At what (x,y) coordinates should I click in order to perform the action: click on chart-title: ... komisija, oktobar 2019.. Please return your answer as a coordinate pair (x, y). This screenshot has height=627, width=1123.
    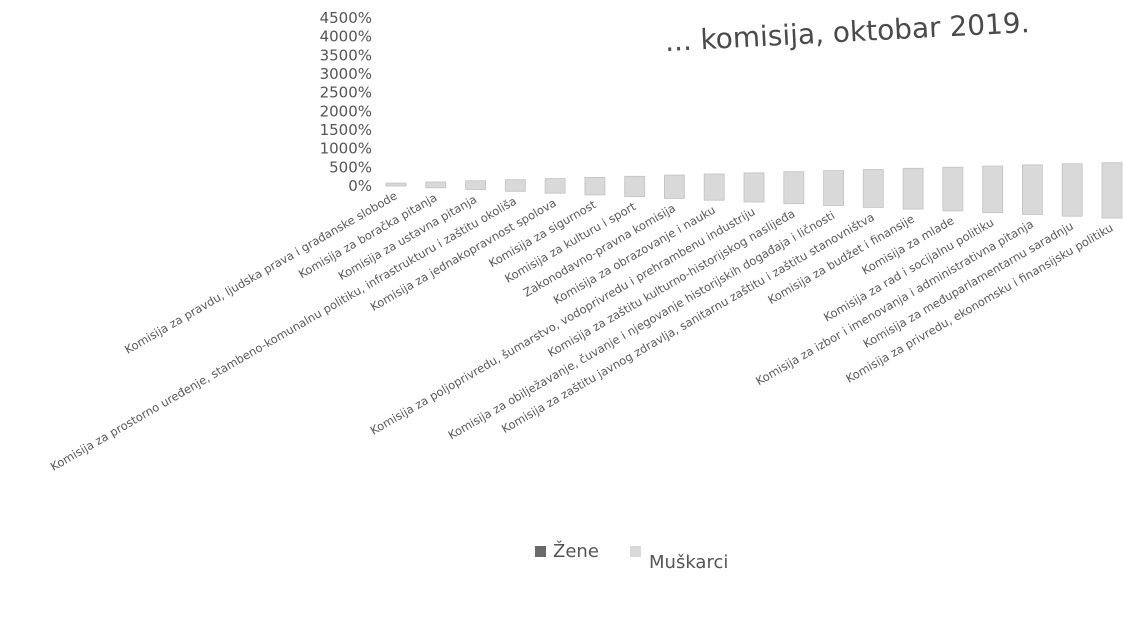
    Looking at the image, I should click on (847, 32).